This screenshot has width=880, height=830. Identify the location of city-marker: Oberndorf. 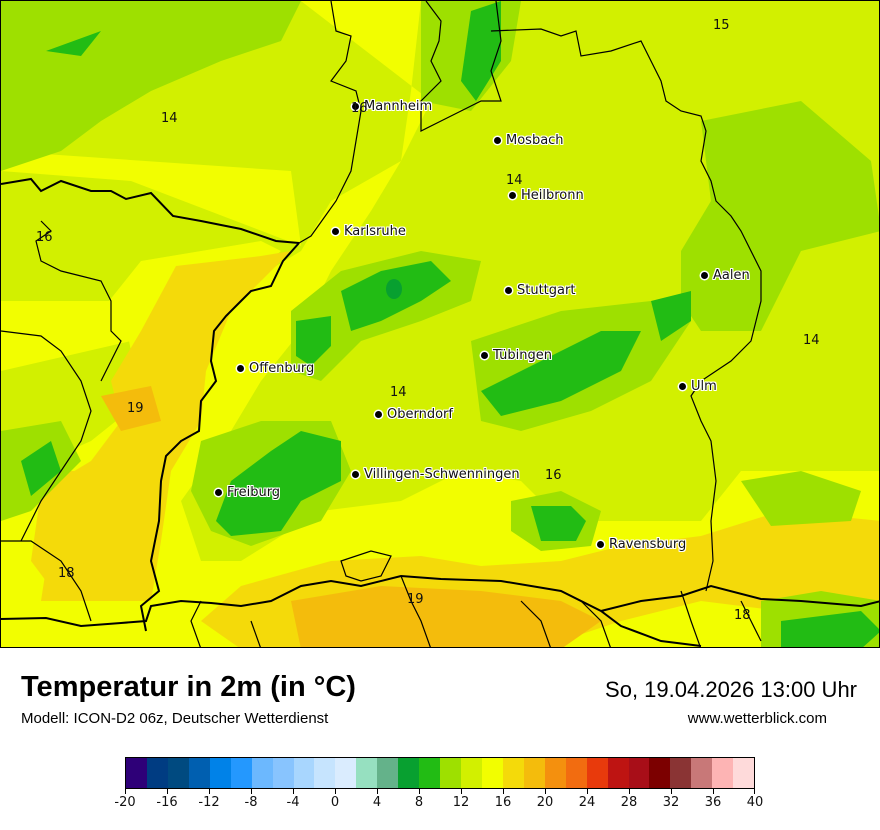
(414, 414).